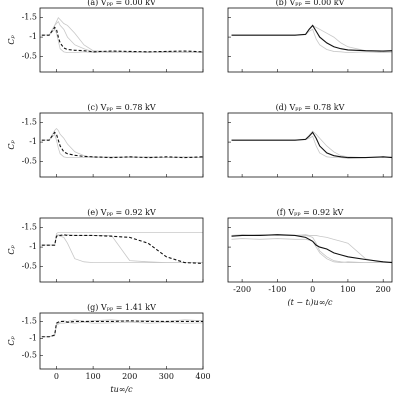  What do you see at coordinates (310, 3) in the screenshot?
I see `panel-title: (b) Vₚₚ = 0.00 kV` at bounding box center [310, 3].